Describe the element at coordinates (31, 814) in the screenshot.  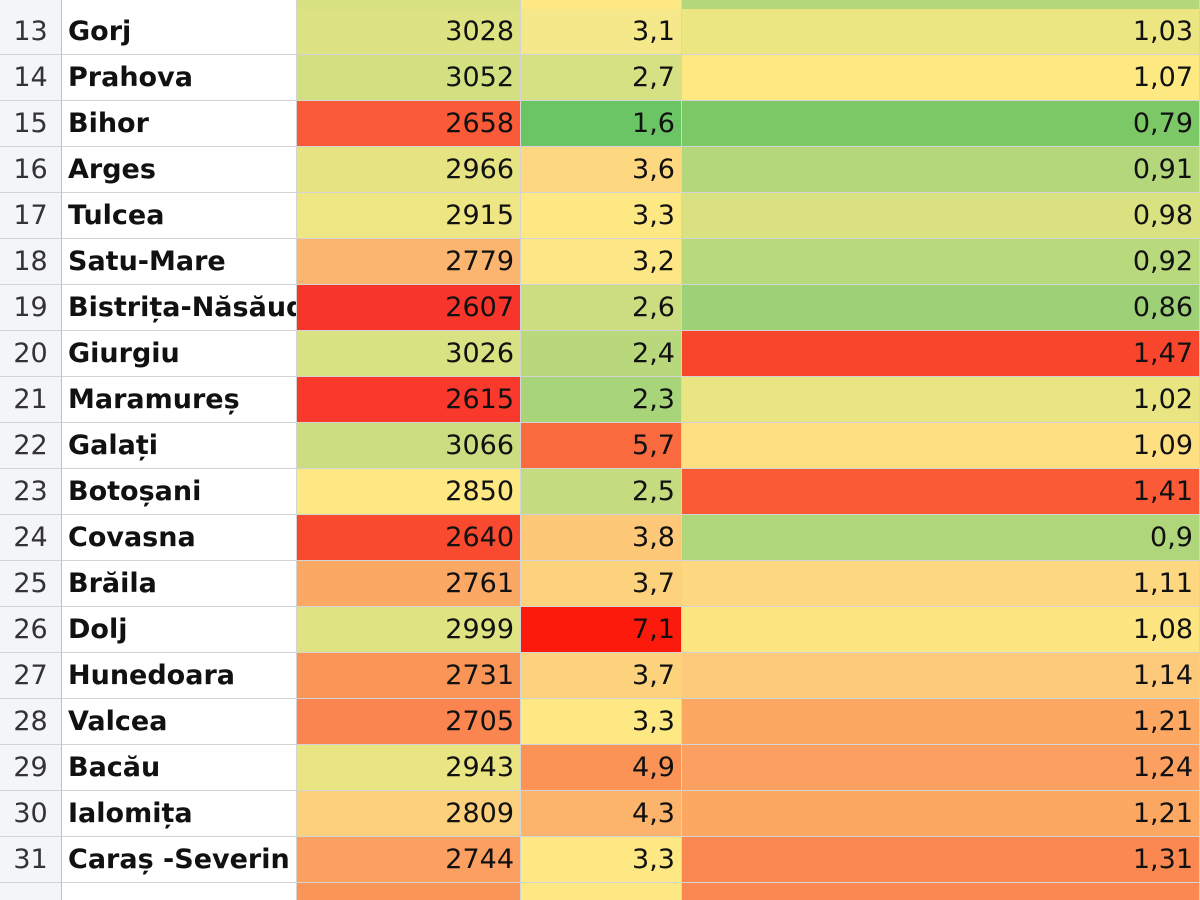
I see `row-header: 30` at that location.